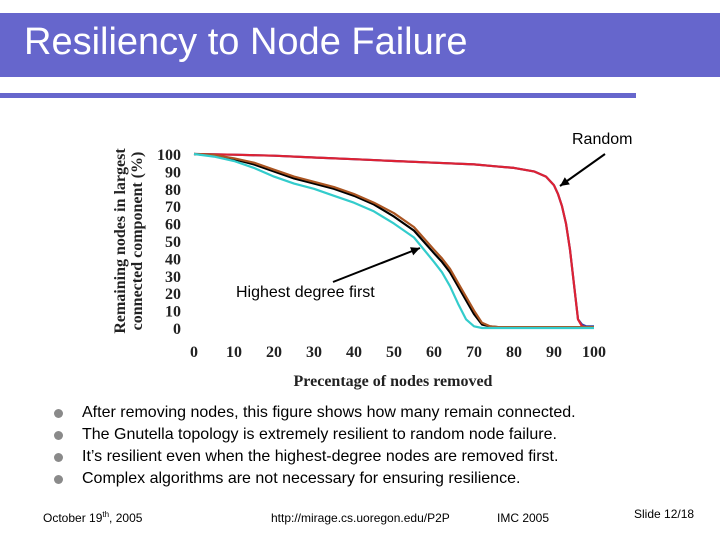 This screenshot has height=540, width=720. Describe the element at coordinates (360, 518) in the screenshot. I see `footer-url: http://mirage.cs.uoregon.edu/P2P` at that location.